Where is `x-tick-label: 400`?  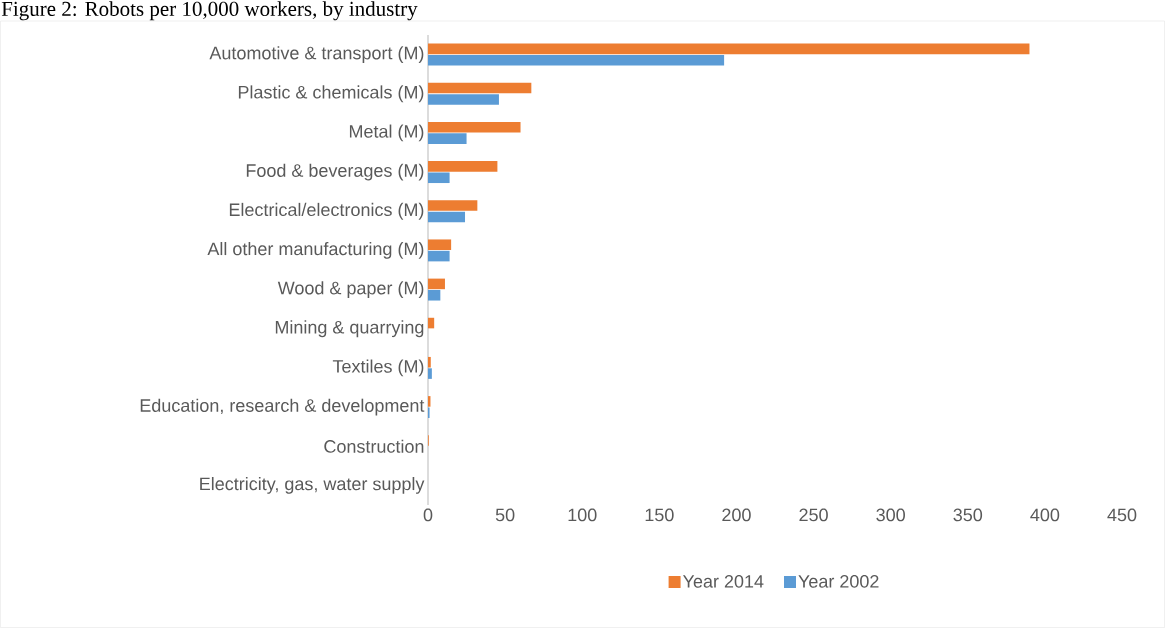
x-tick-label: 400 is located at coordinates (1045, 515).